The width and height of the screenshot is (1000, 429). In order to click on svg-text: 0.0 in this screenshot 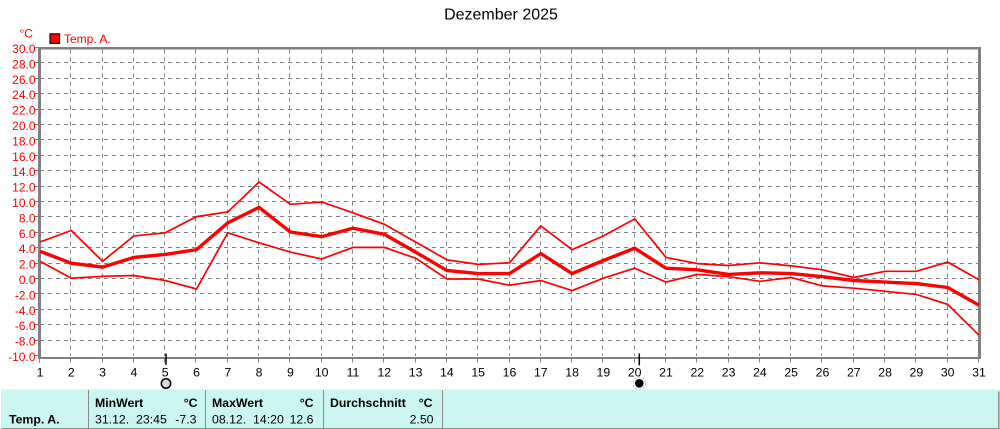, I will do `click(27, 280)`.